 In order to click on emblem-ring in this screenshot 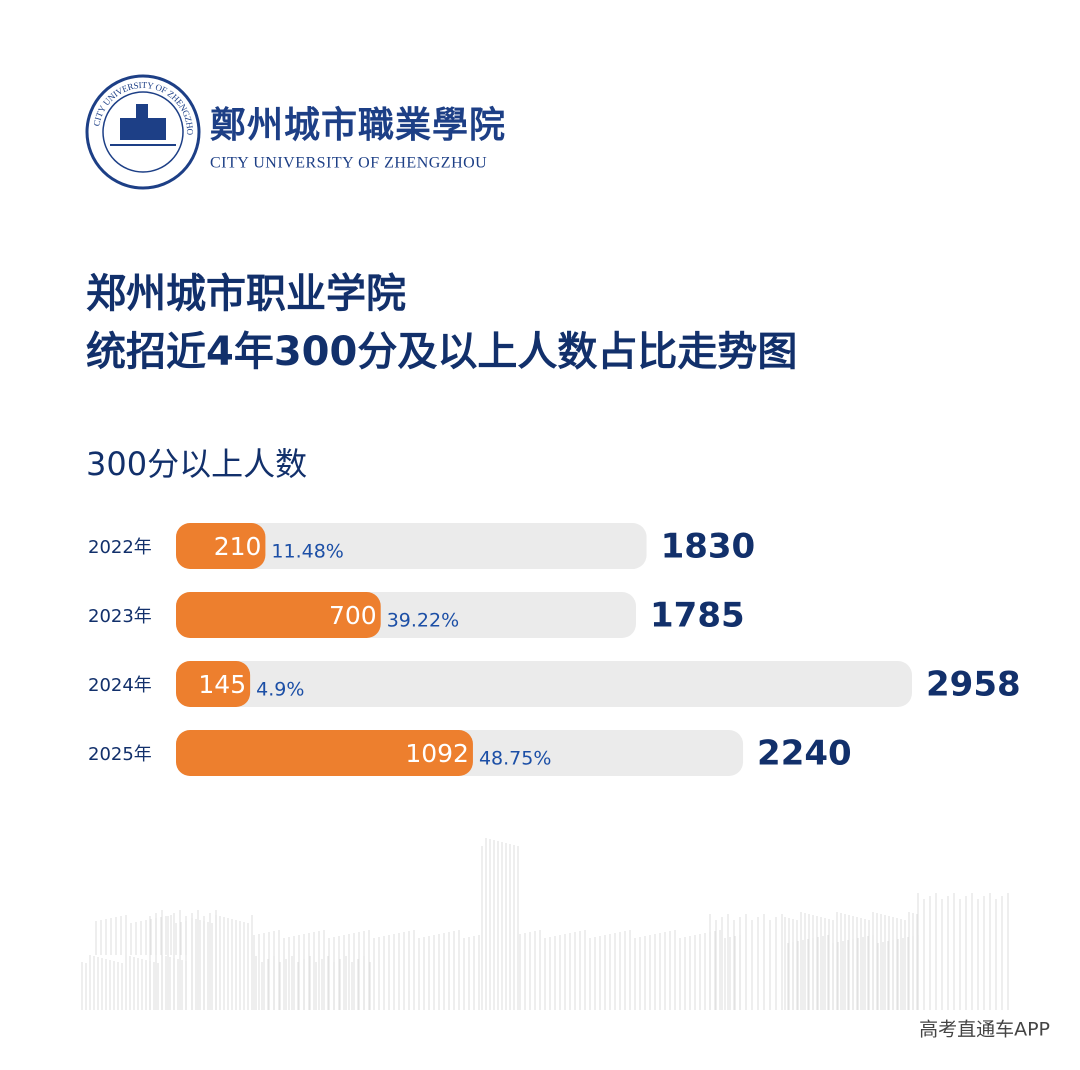, I will do `click(143, 132)`.